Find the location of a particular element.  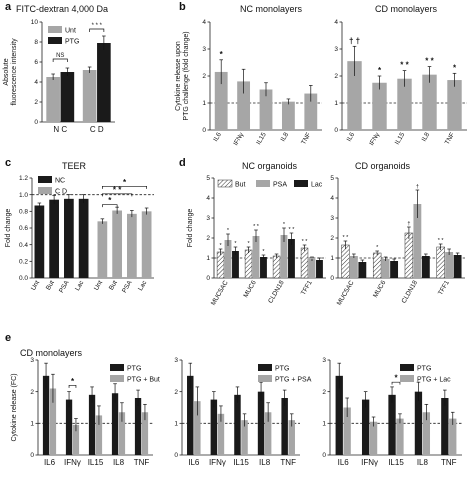

y-tick-label: 0.0 is located at coordinates (23, 278).